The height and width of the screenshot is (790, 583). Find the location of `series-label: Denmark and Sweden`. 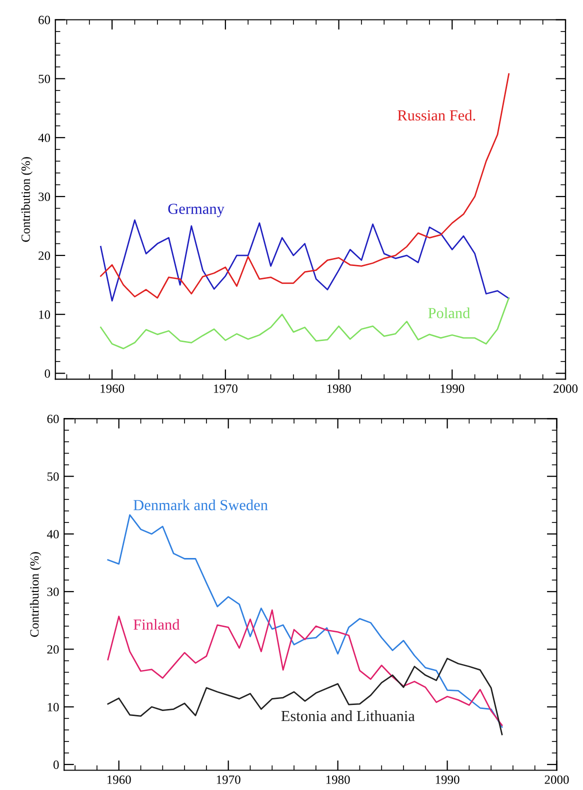

series-label: Denmark and Sweden is located at coordinates (201, 505).